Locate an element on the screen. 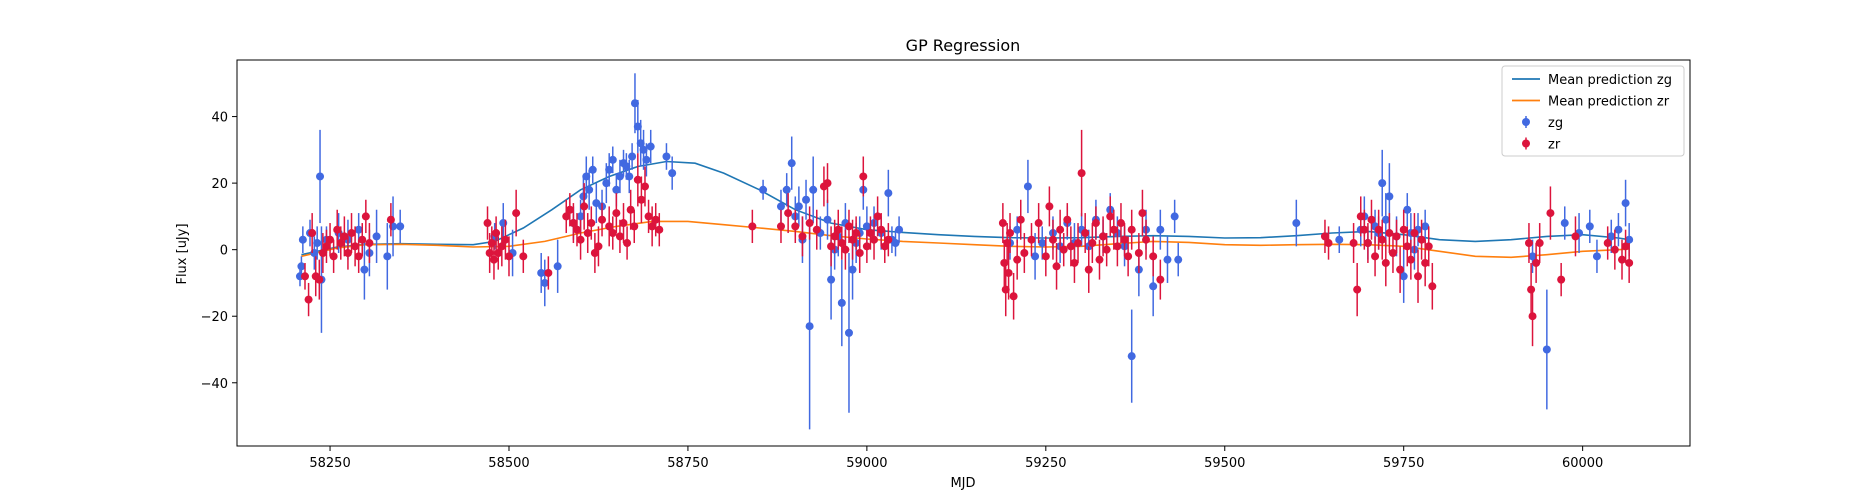  legend-label: zr is located at coordinates (1554, 145).